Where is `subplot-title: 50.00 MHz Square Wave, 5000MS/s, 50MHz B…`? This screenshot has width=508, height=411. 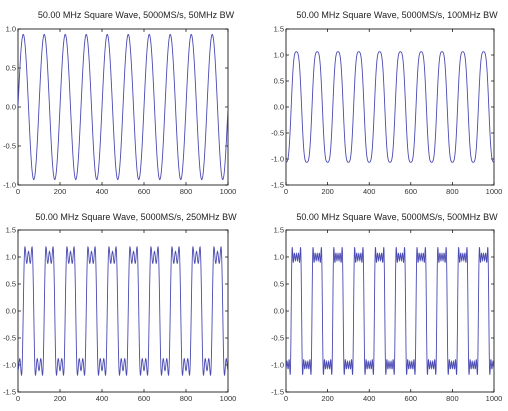
subplot-title: 50.00 MHz Square Wave, 5000MS/s, 50MHz B… is located at coordinates (136, 15).